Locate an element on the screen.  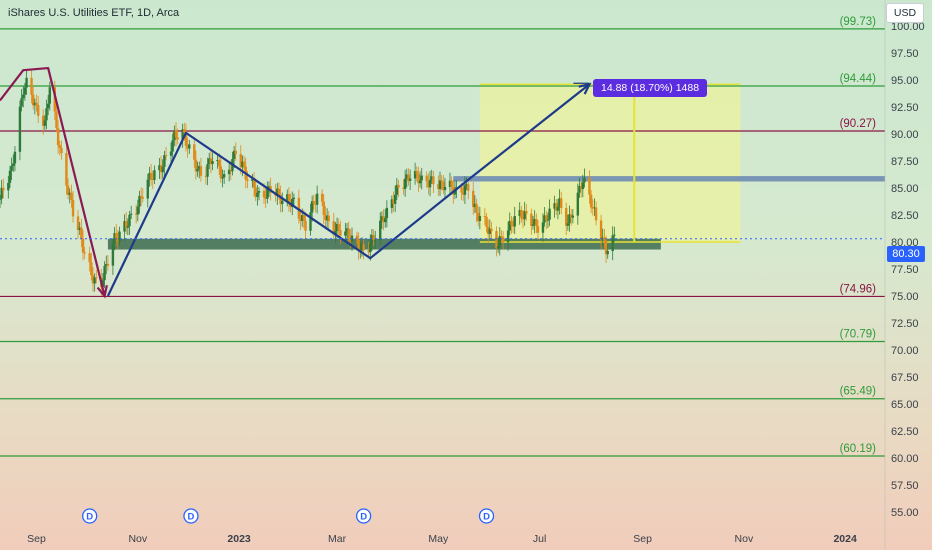
maroon-trendline-arrow is located at coordinates (102, 291).